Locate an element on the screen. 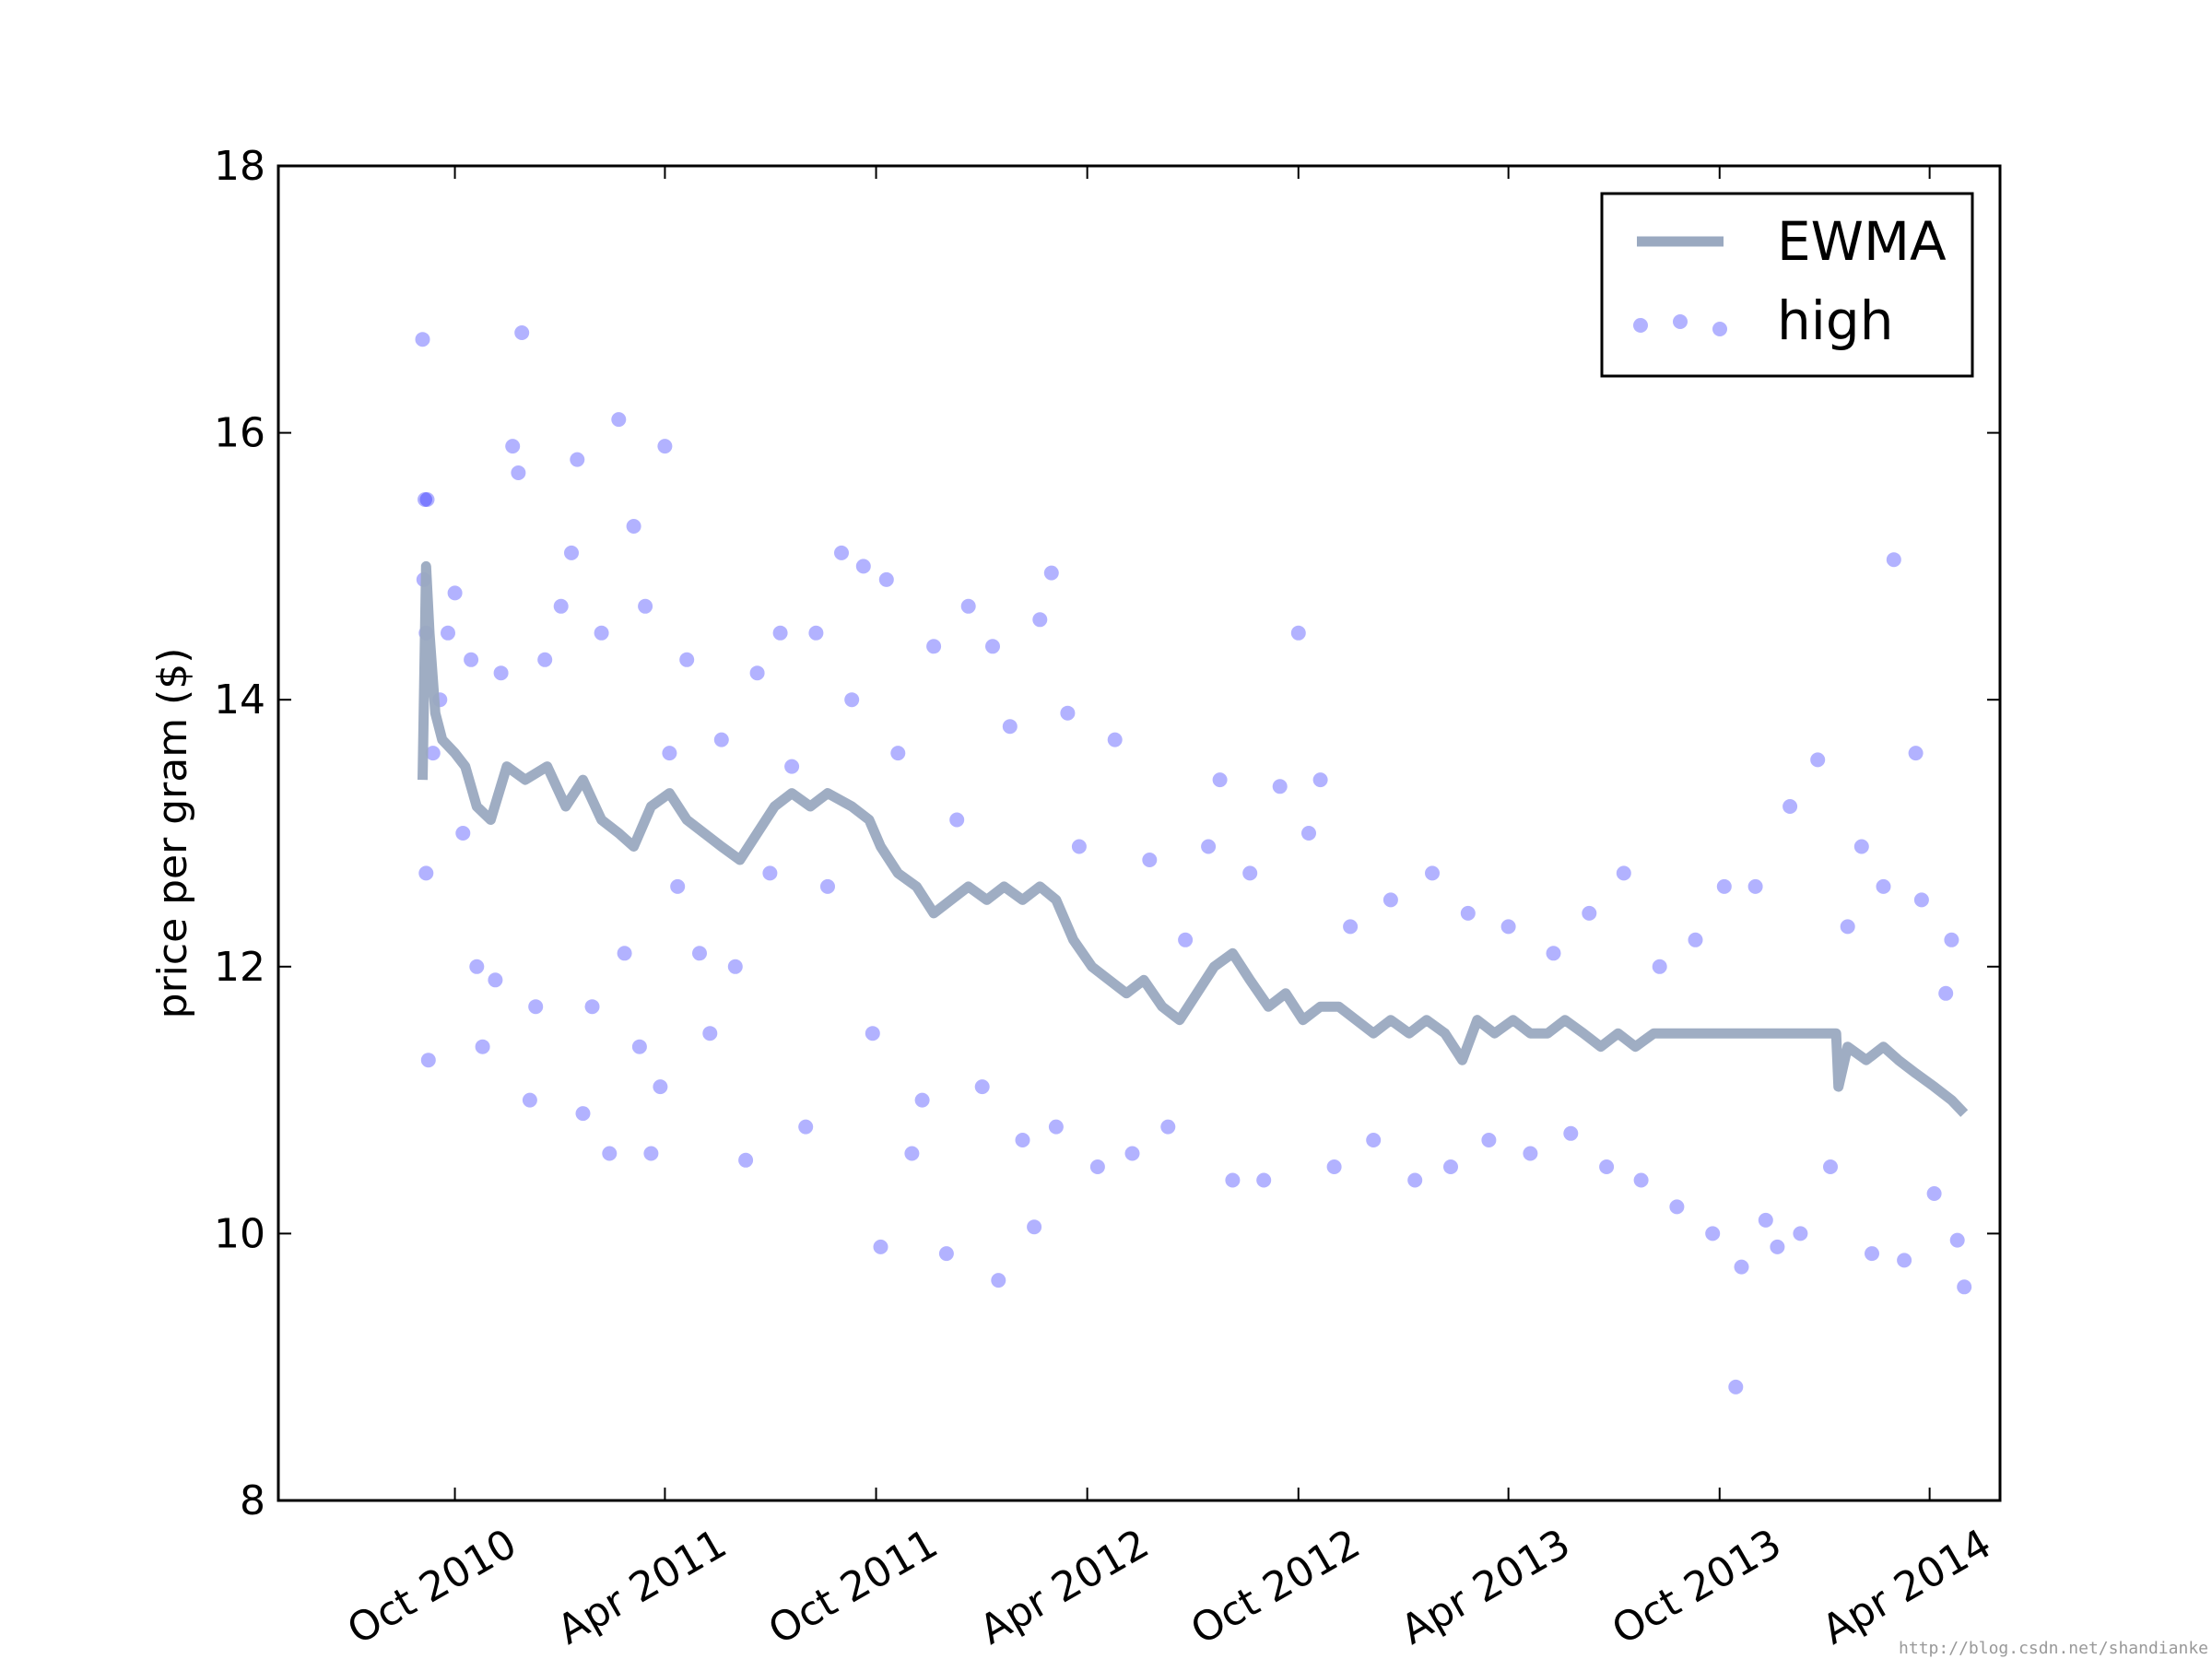 This screenshot has height=1659, width=2212. x-tick-label: Oct 2012 is located at coordinates (1275, 1586).